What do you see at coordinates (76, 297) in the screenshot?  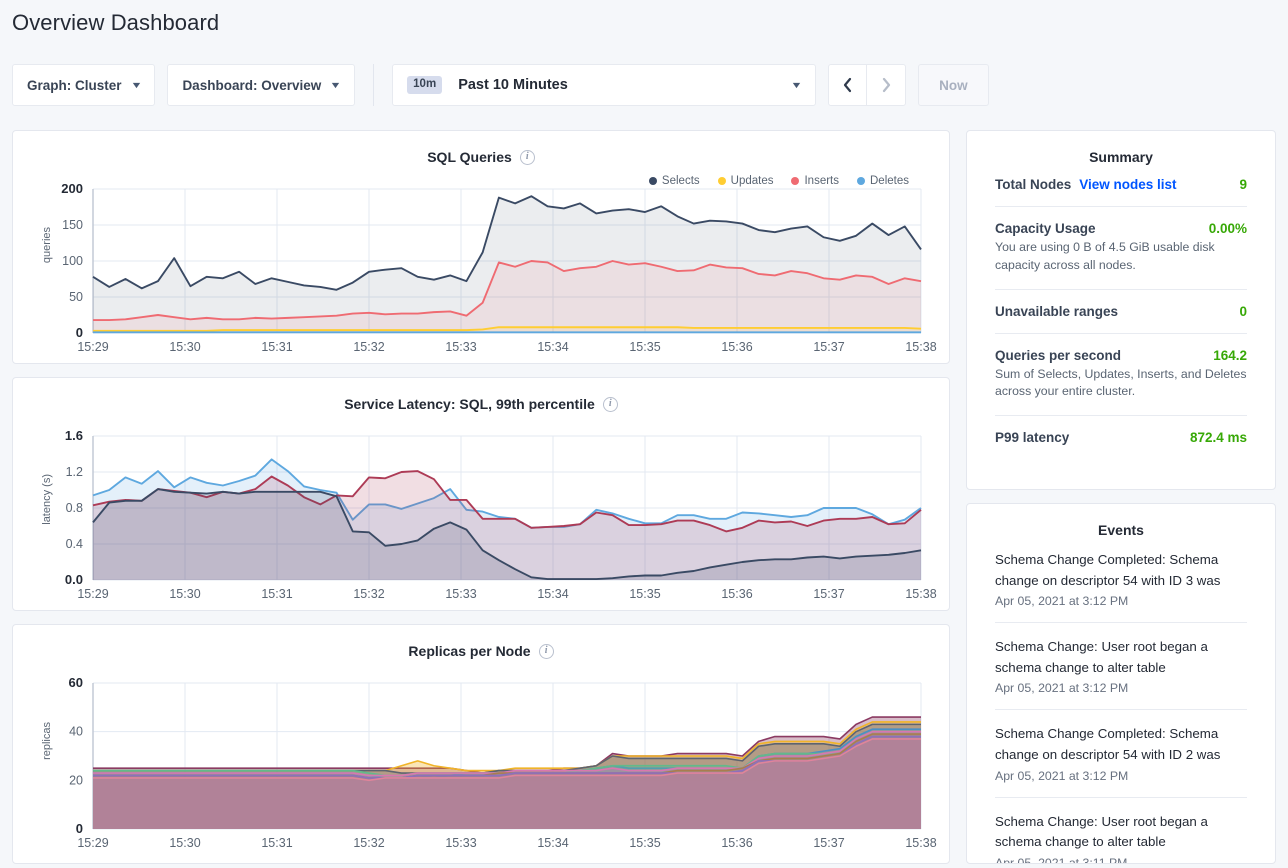 I see `y-axis-tick-label: 50` at bounding box center [76, 297].